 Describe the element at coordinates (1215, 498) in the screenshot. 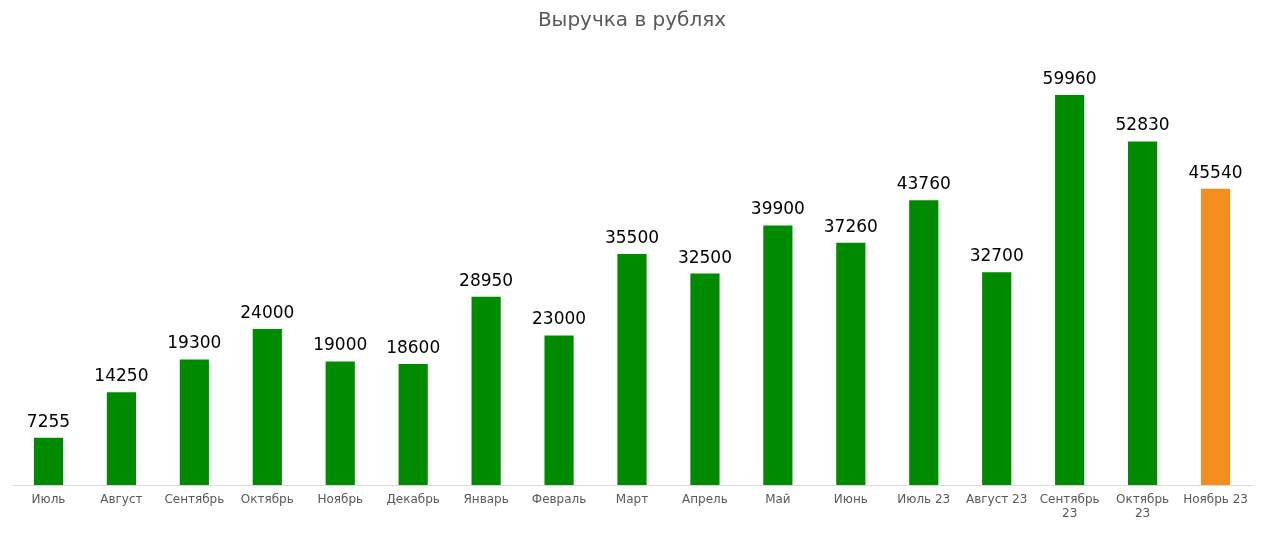

I see `x-tick-label: Ноябрь 23` at that location.